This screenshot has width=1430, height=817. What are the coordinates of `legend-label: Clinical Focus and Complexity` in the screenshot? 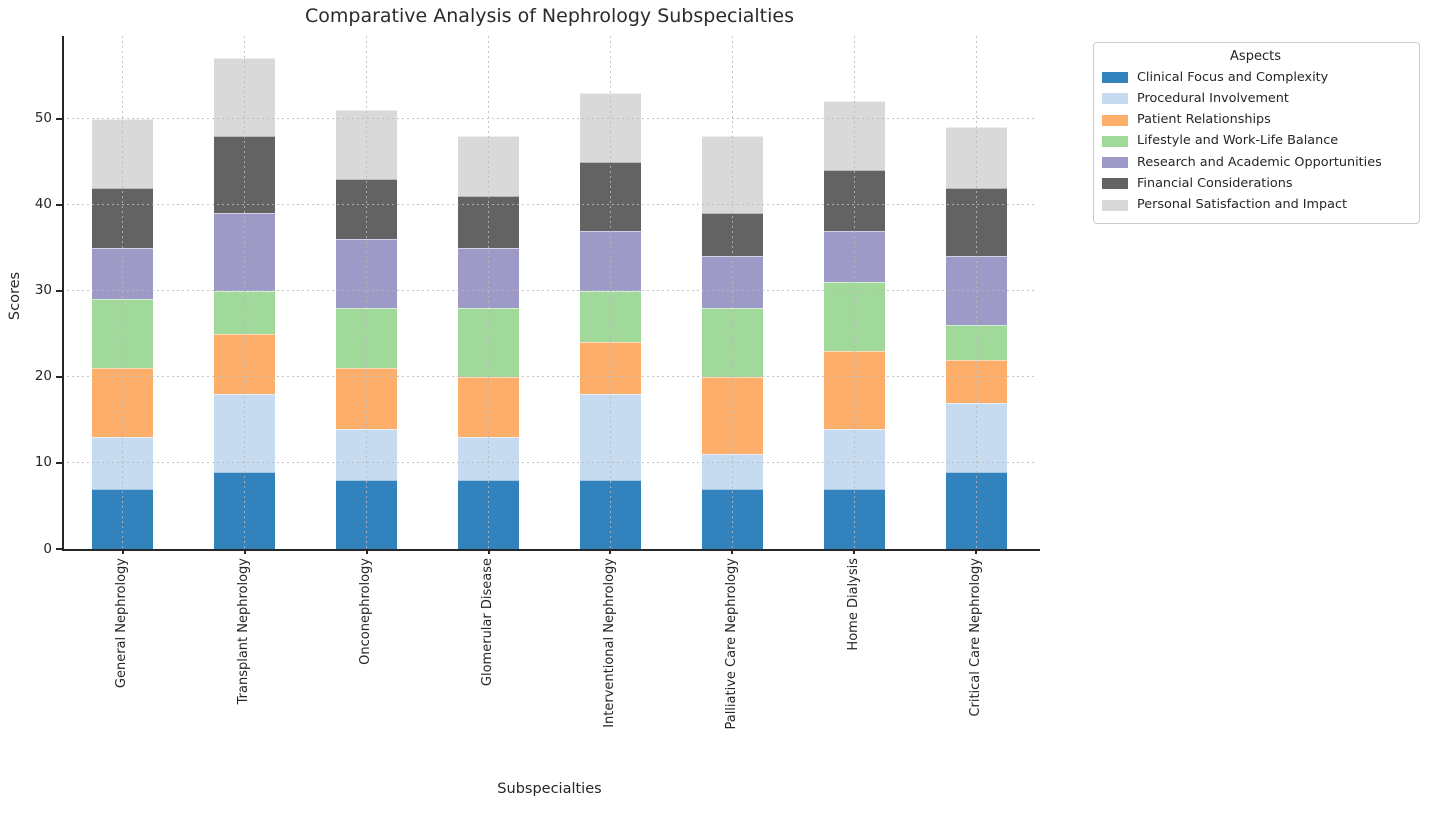 It's located at (1233, 77).